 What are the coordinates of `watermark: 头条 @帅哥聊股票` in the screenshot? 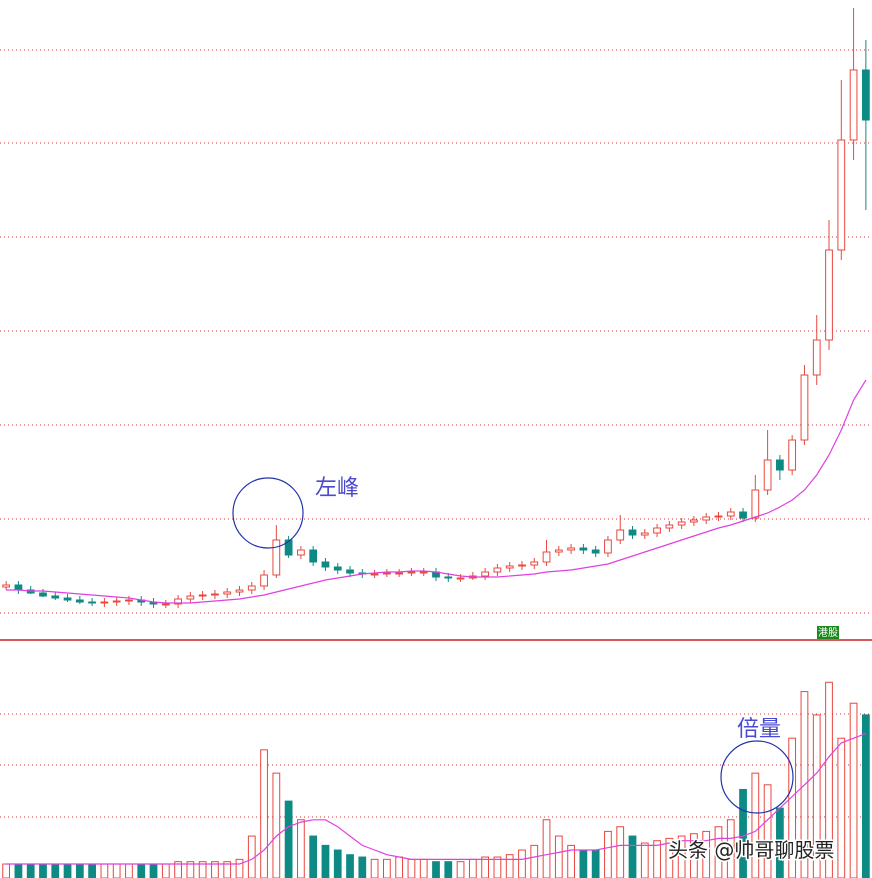 It's located at (751, 850).